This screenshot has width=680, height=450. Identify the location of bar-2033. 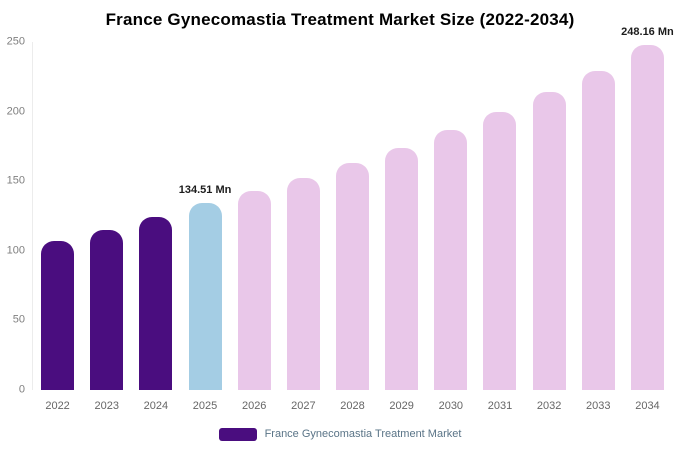
(598, 230).